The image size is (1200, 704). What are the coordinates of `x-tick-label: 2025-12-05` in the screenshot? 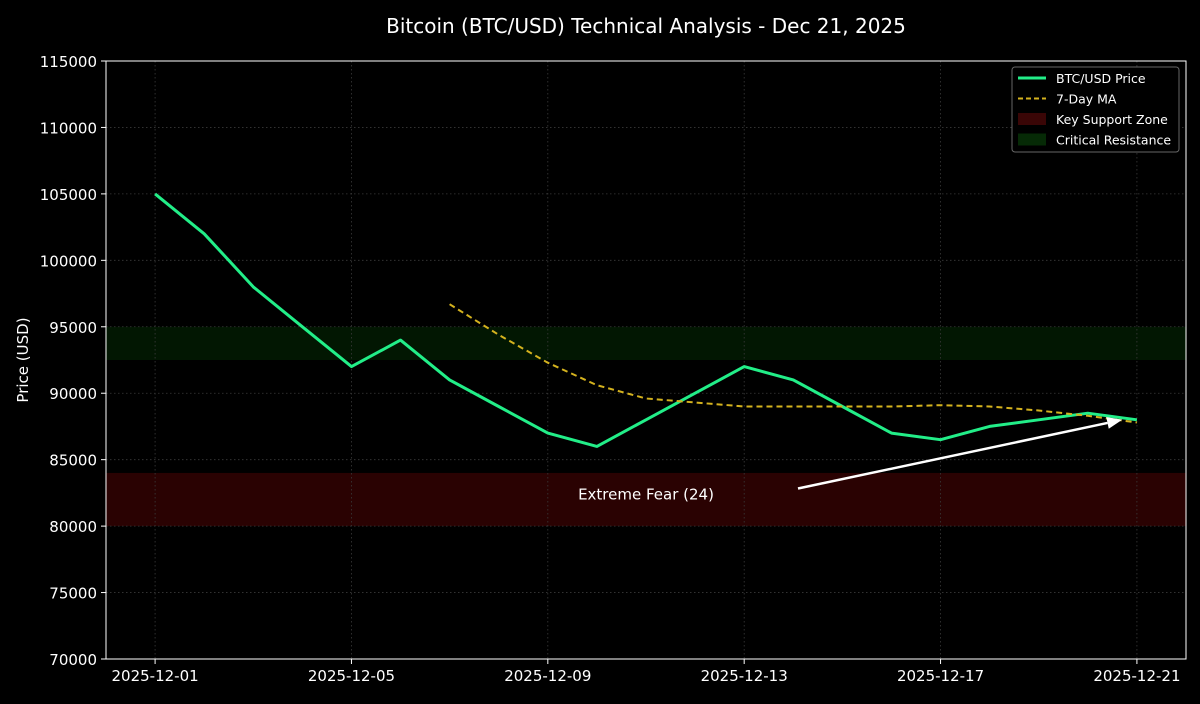 It's located at (351, 676).